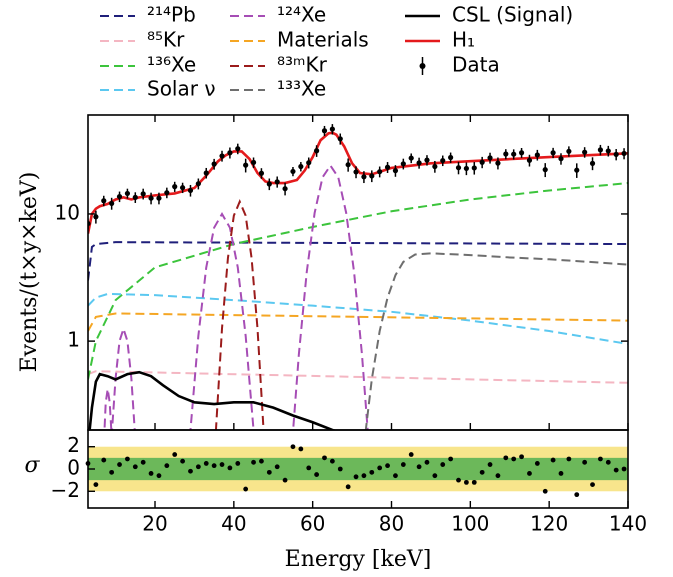 This screenshot has height=577, width=673. What do you see at coordinates (470, 524) in the screenshot?
I see `x-tick-label: 100` at bounding box center [470, 524].